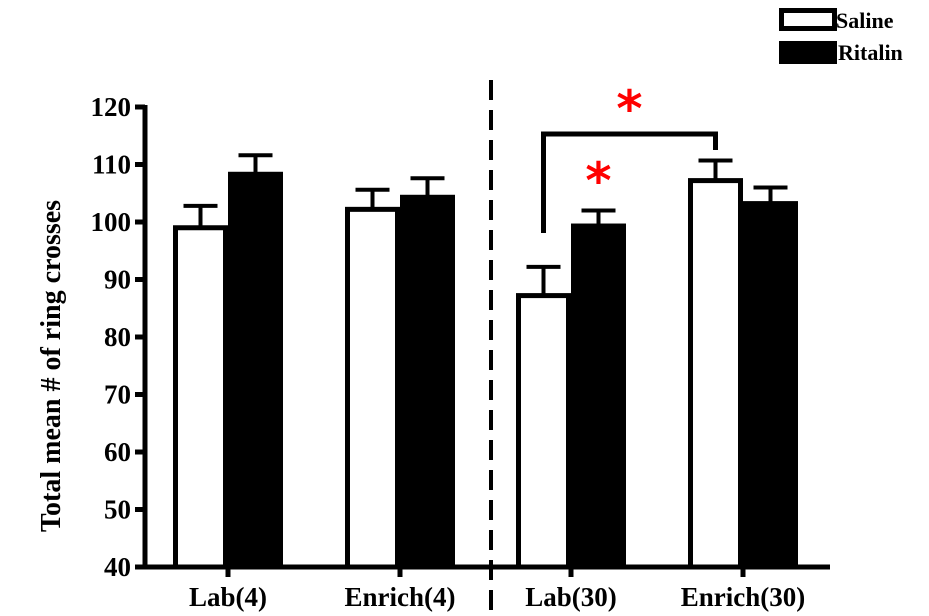 The image size is (929, 616). Describe the element at coordinates (117, 280) in the screenshot. I see `y-tick-label: 90` at that location.